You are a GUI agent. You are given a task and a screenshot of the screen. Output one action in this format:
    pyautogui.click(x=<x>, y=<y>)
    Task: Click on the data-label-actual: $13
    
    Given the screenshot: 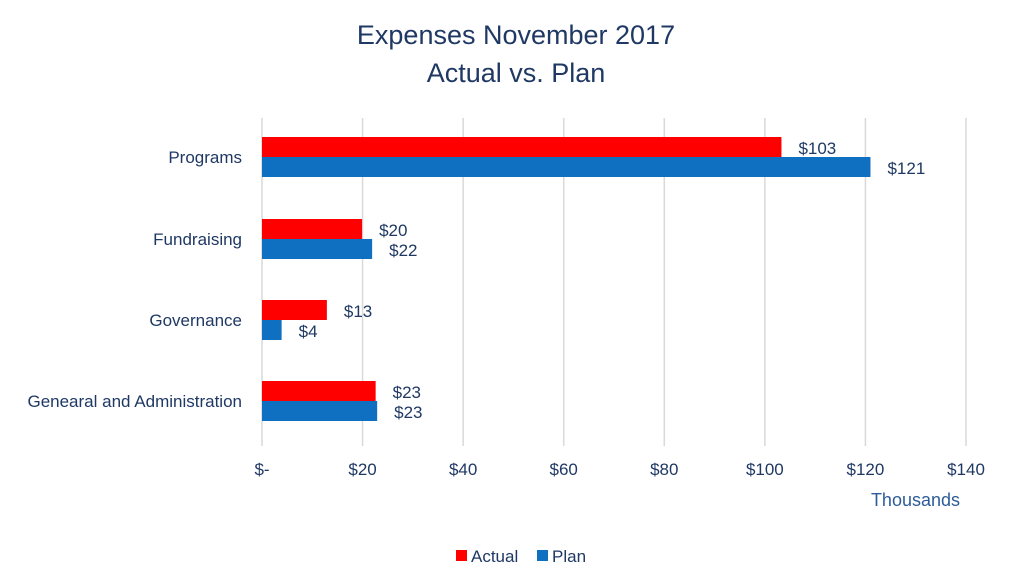 What is the action you would take?
    pyautogui.click(x=358, y=311)
    